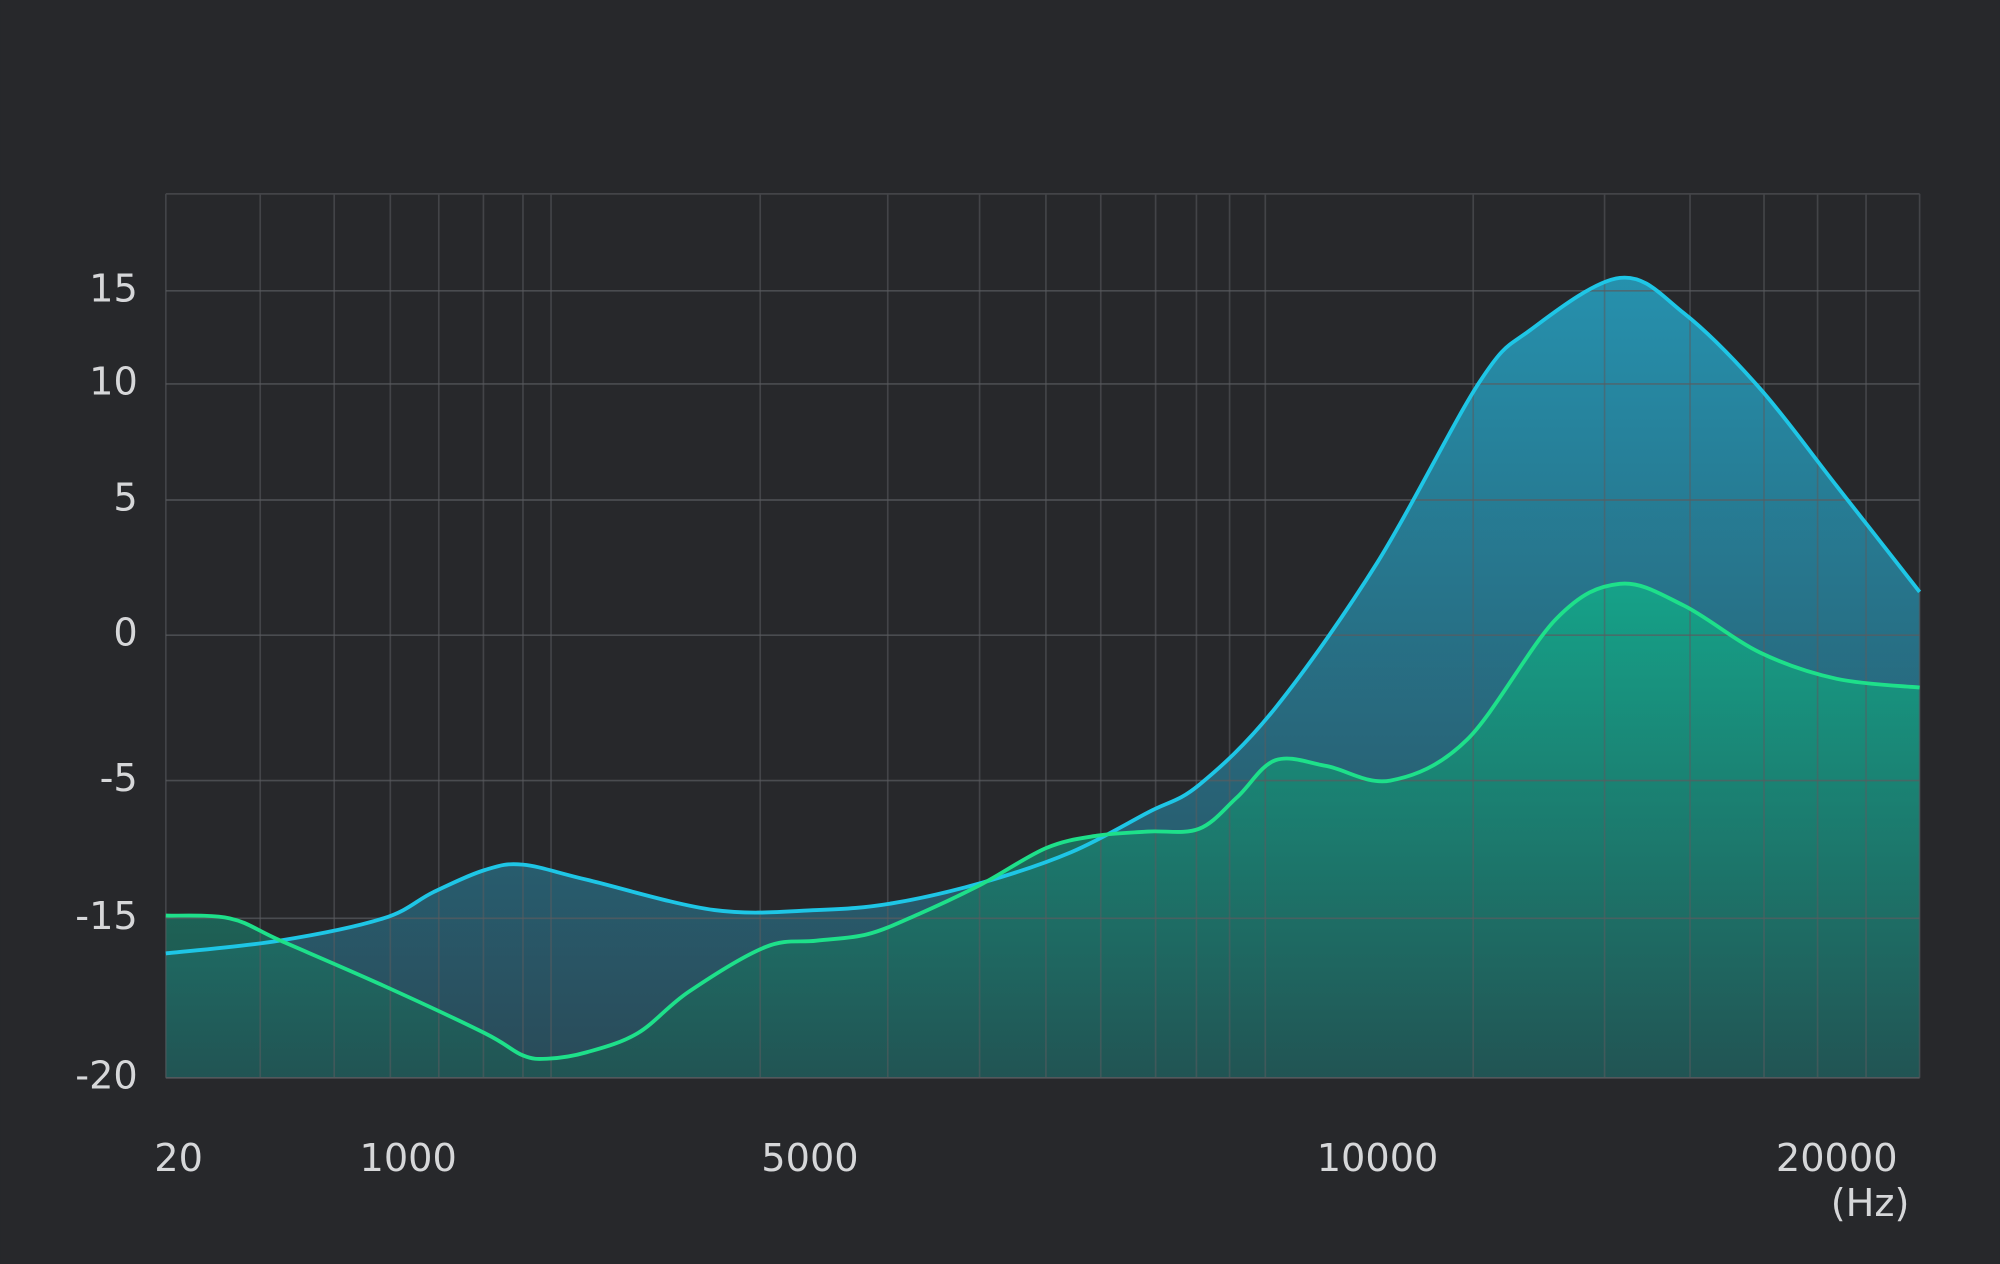  I want to click on x-tick-label: 20000, so click(1837, 1158).